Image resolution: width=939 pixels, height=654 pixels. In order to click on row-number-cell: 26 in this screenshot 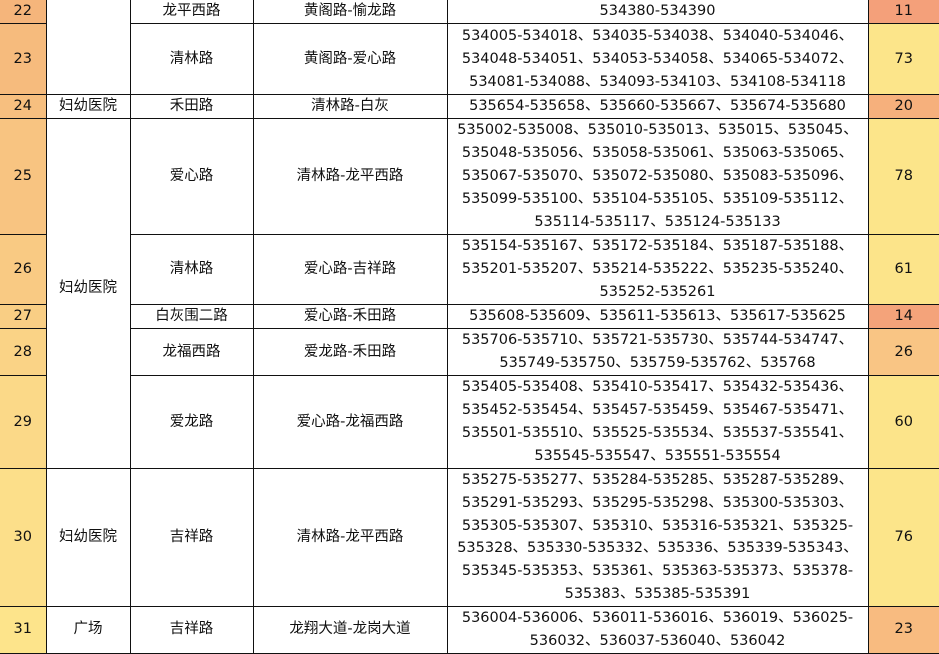, I will do `click(23, 269)`.